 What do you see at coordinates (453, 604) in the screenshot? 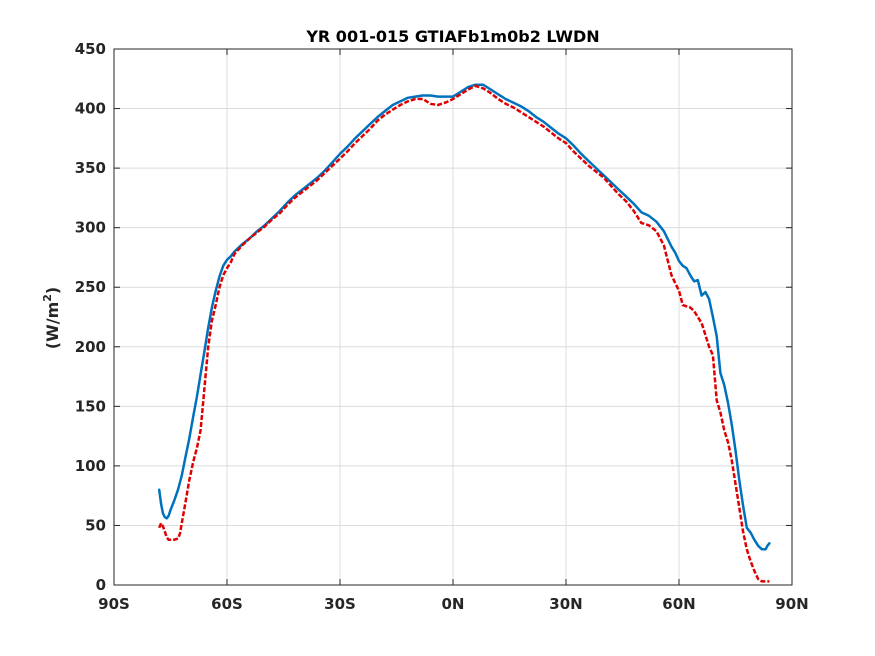
I see `x-tick-label: 0N` at bounding box center [453, 604].